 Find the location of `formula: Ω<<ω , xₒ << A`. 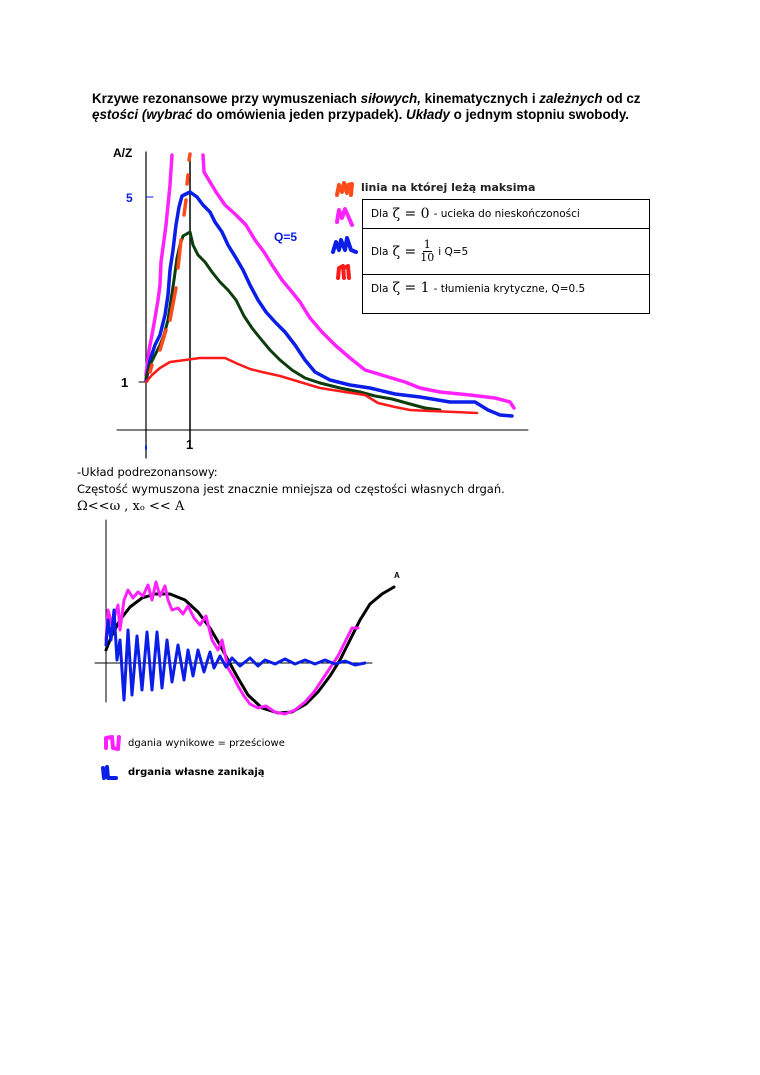

formula: Ω<<ω , xₒ << A is located at coordinates (131, 506).